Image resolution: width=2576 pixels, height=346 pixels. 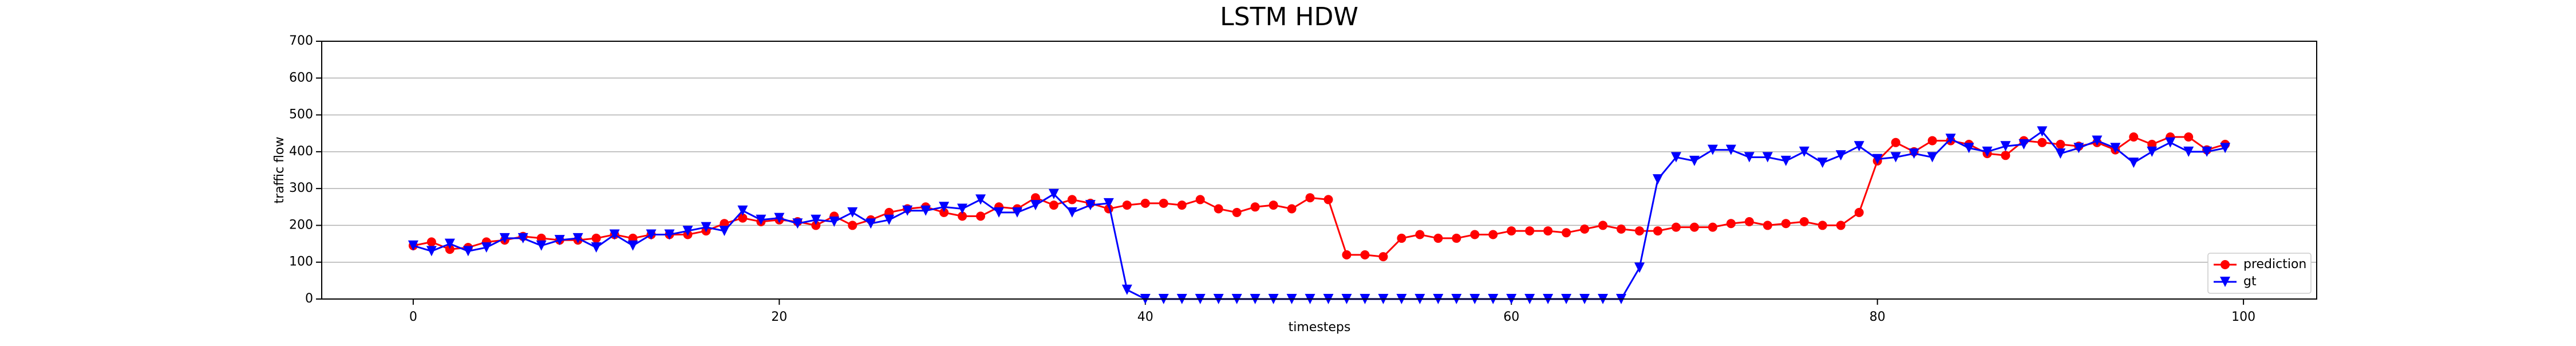 What do you see at coordinates (301, 225) in the screenshot?
I see `y-tick-label: 200` at bounding box center [301, 225].